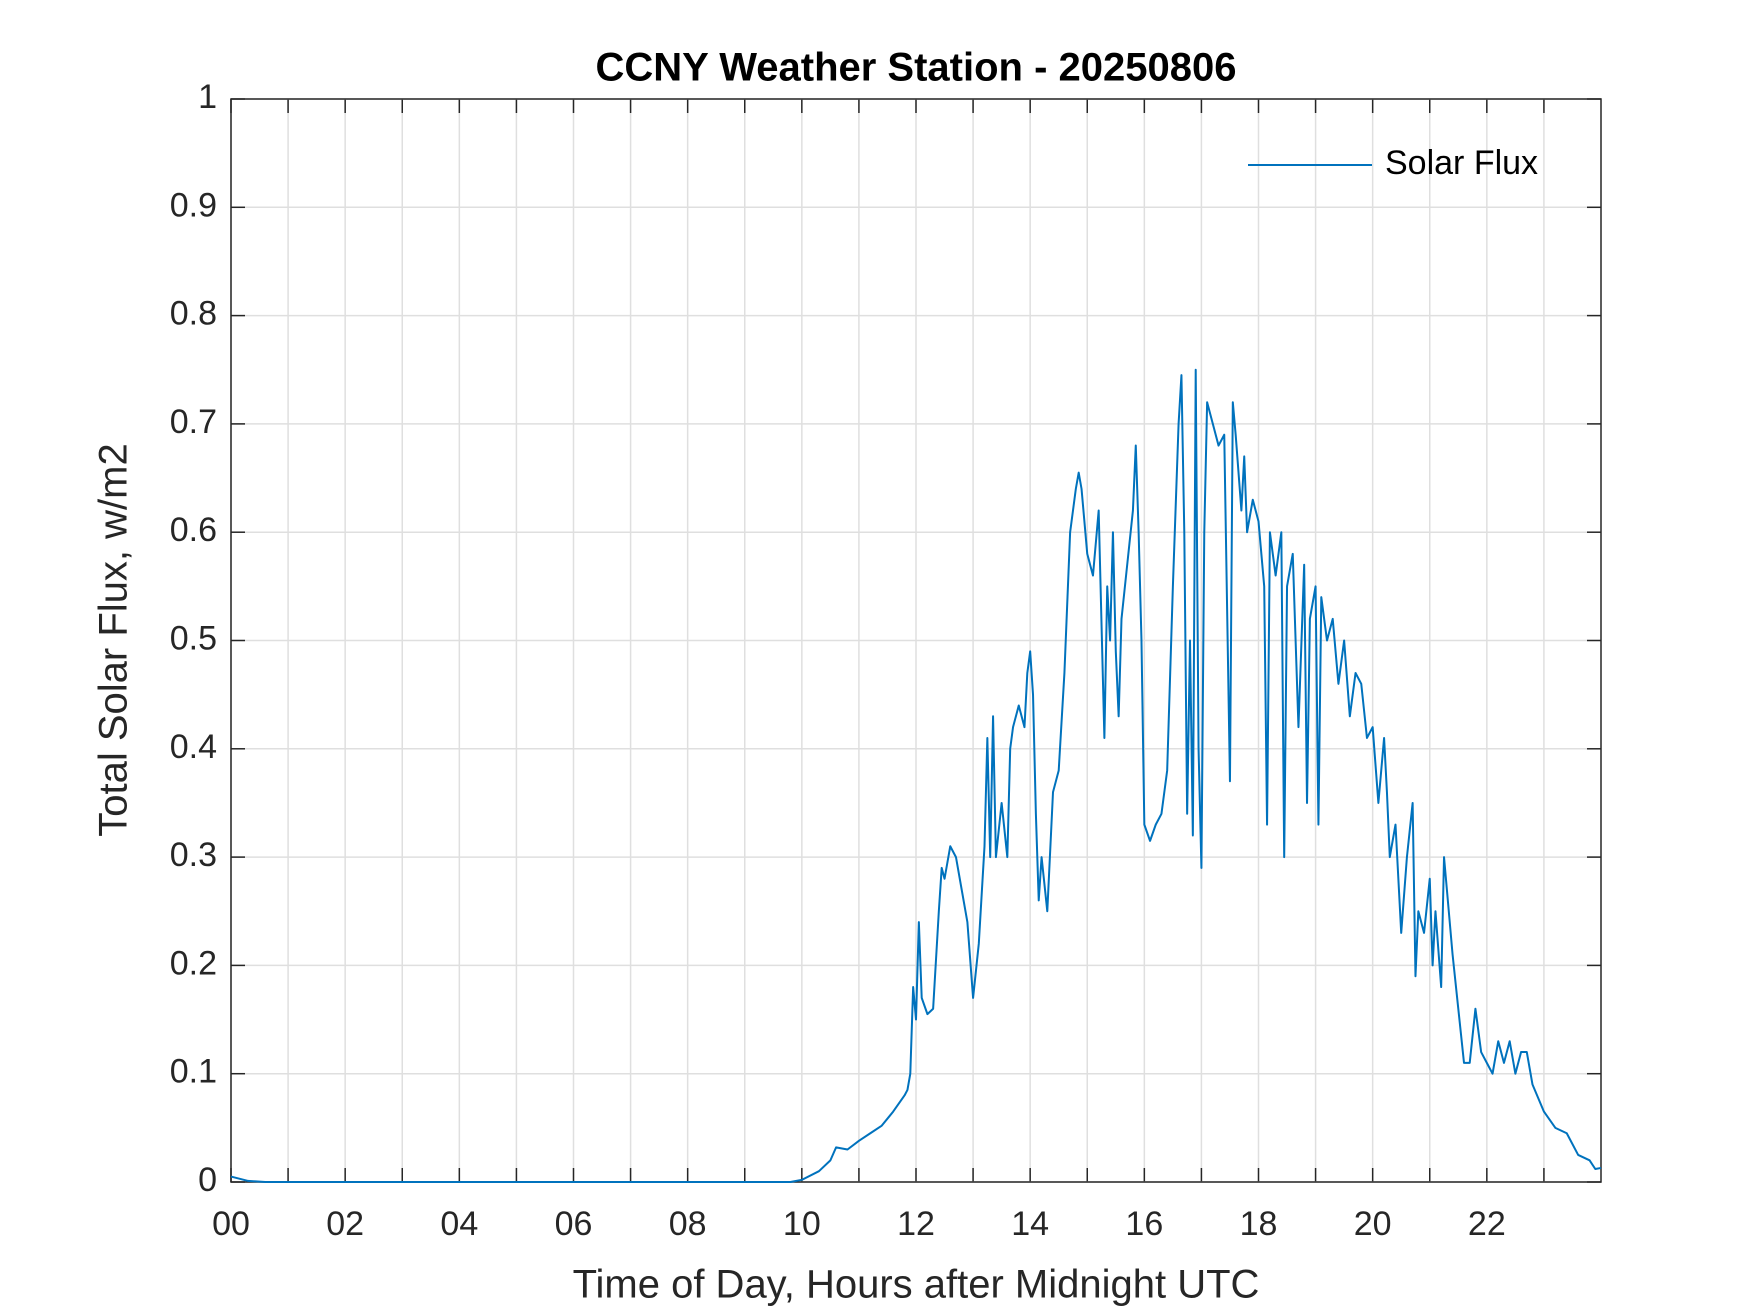 The image size is (1750, 1313). I want to click on x-tick-label: 18, so click(1259, 1224).